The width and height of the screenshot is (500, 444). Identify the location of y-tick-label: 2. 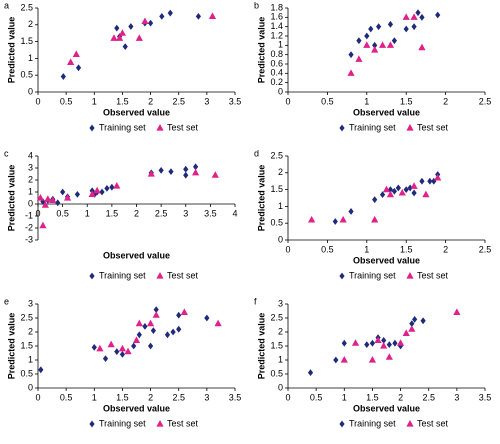
(280, 331).